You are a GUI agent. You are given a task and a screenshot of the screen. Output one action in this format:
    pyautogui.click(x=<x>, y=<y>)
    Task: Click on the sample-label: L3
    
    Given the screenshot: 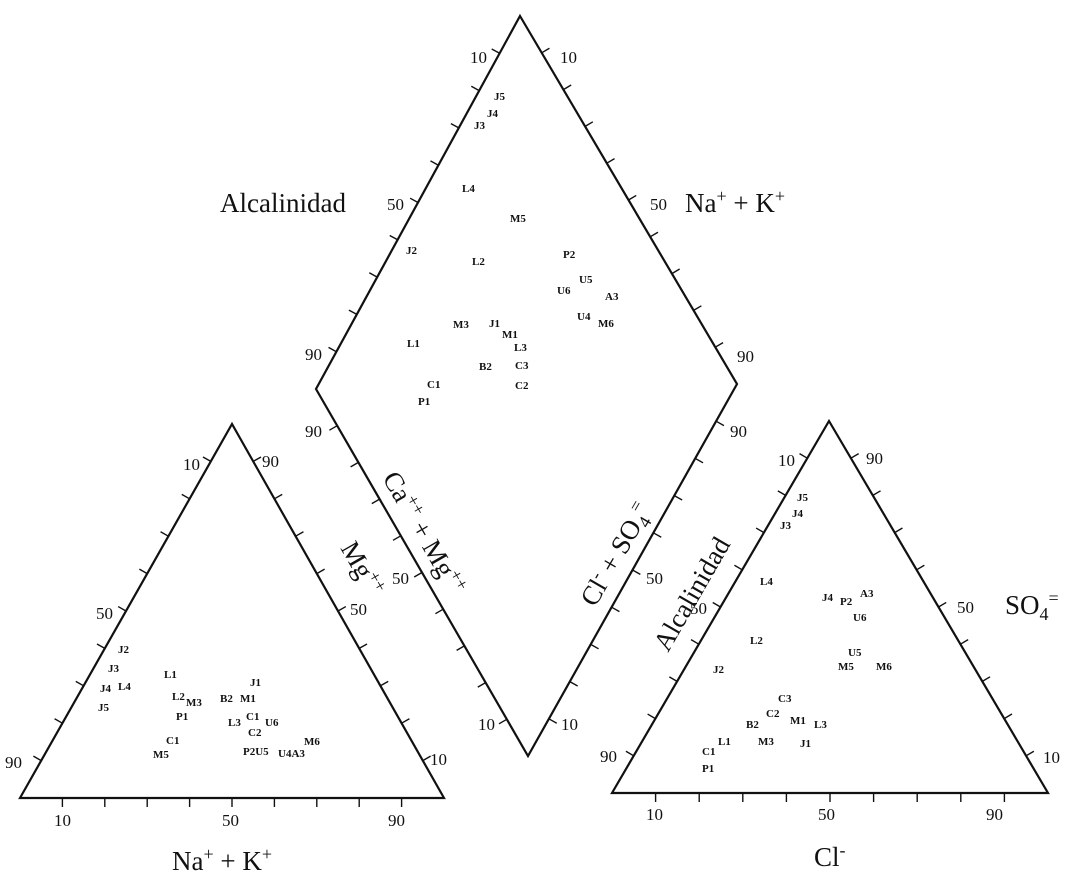 What is the action you would take?
    pyautogui.click(x=234, y=723)
    